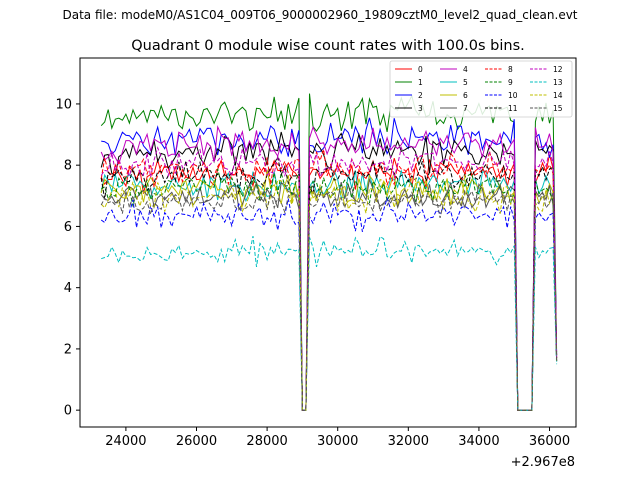  Describe the element at coordinates (337, 441) in the screenshot. I see `x-tick-label: 30000` at that location.